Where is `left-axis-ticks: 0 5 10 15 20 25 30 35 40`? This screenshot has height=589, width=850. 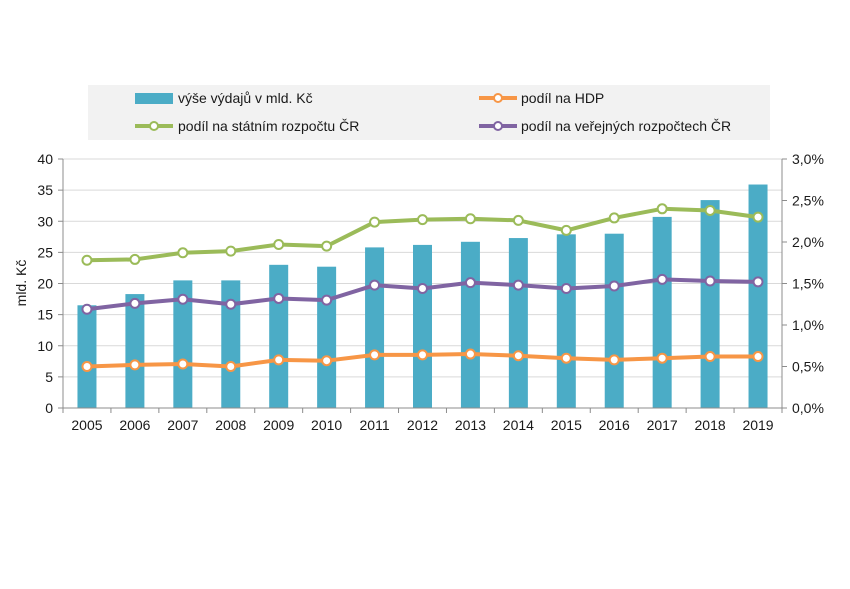
left-axis-ticks: 0 5 10 15 20 25 30 35 40 is located at coordinates (45, 283).